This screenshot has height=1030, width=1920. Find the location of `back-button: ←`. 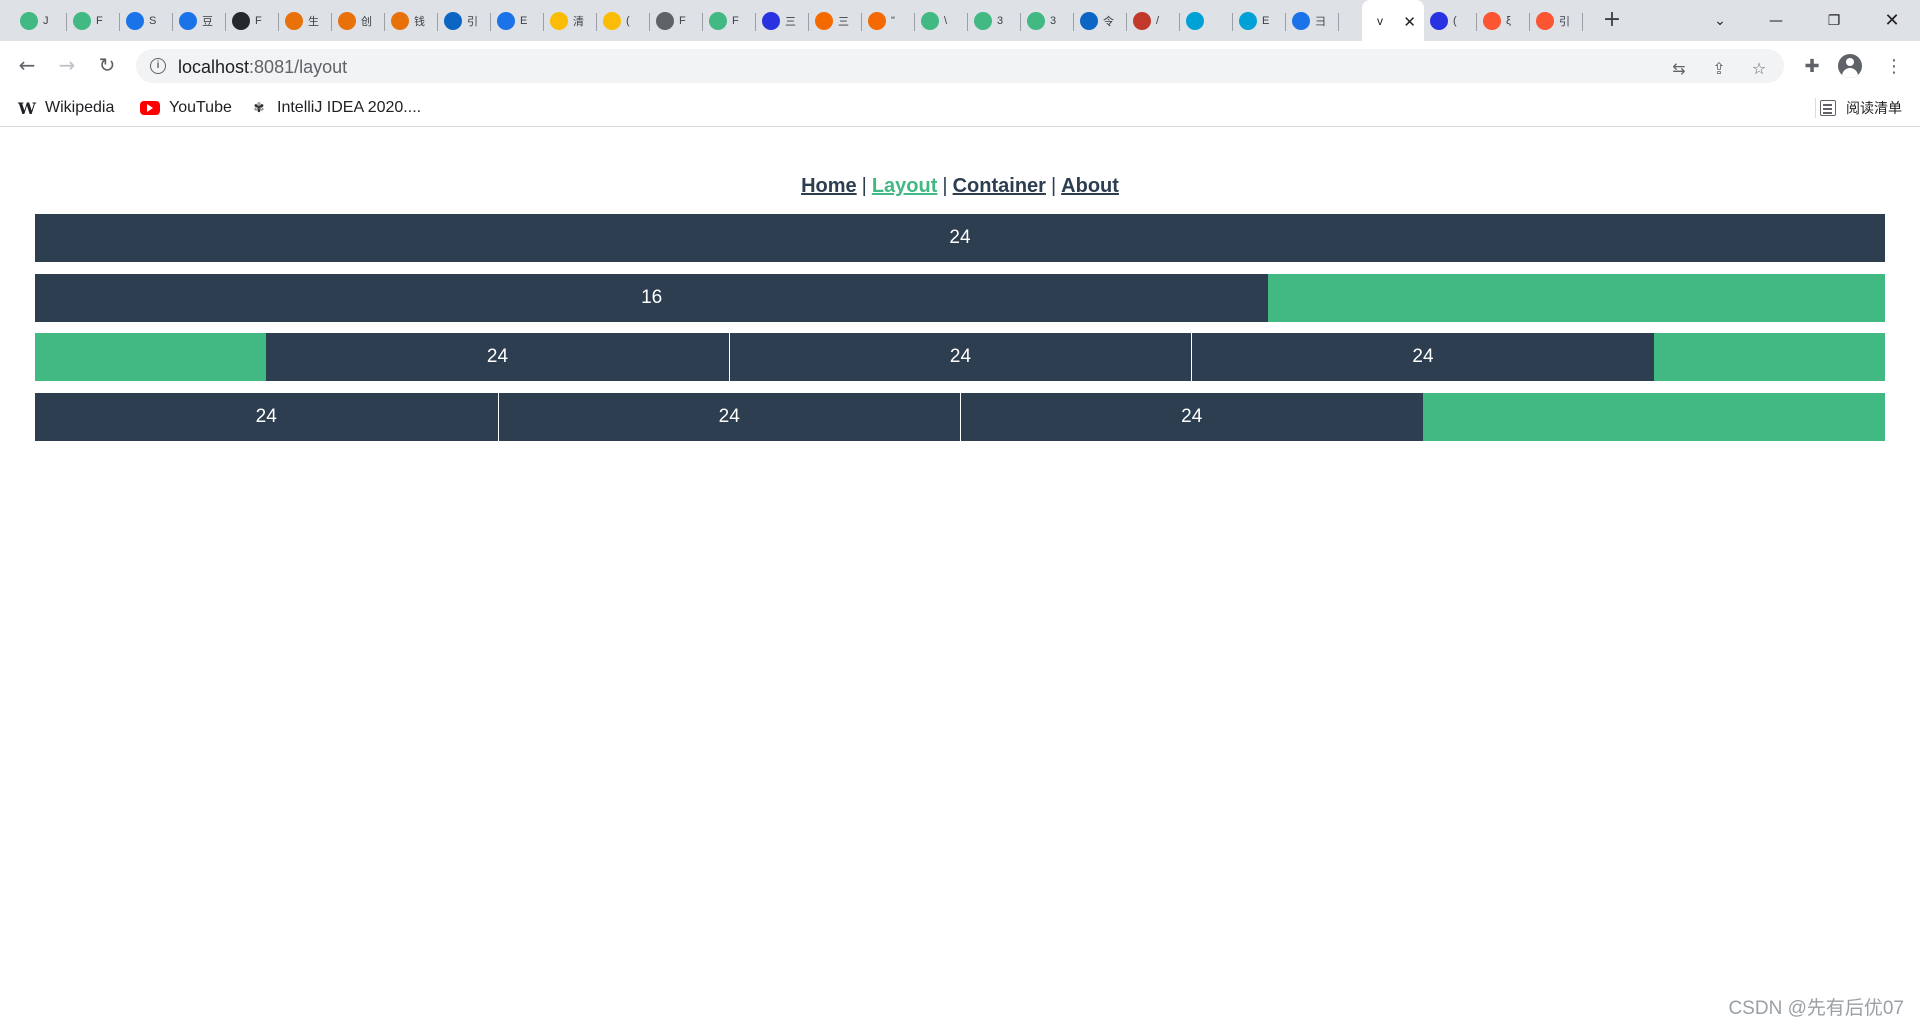

back-button: ← is located at coordinates (27, 65).